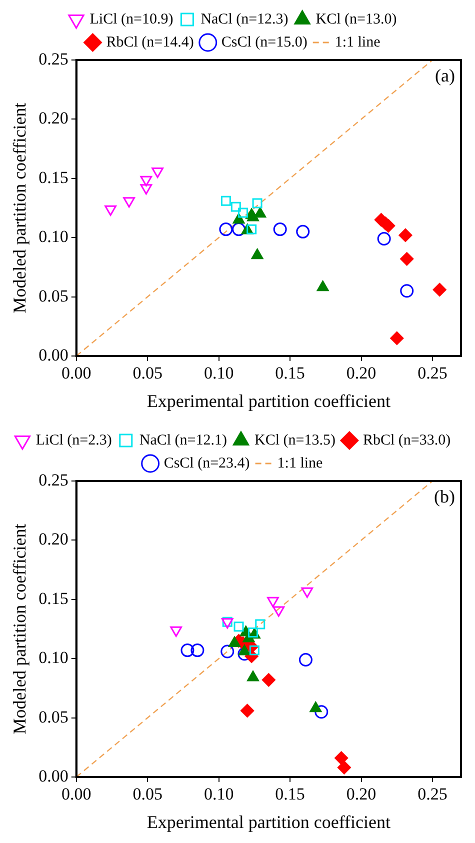 This screenshot has height=843, width=475. Describe the element at coordinates (445, 76) in the screenshot. I see `annotation: (a)` at that location.